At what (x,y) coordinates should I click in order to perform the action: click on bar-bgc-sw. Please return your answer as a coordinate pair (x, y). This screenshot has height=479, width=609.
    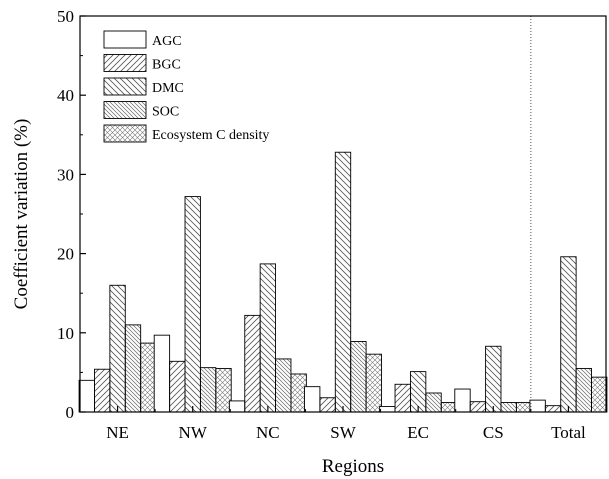
    Looking at the image, I should click on (327, 405).